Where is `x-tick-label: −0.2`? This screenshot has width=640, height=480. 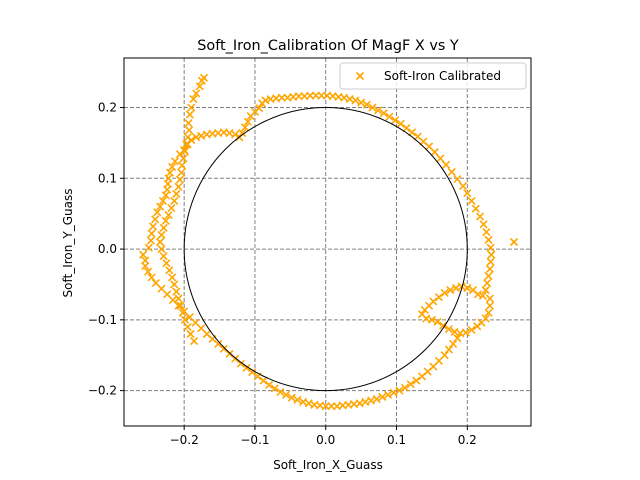
x-tick-label: −0.2 is located at coordinates (184, 440).